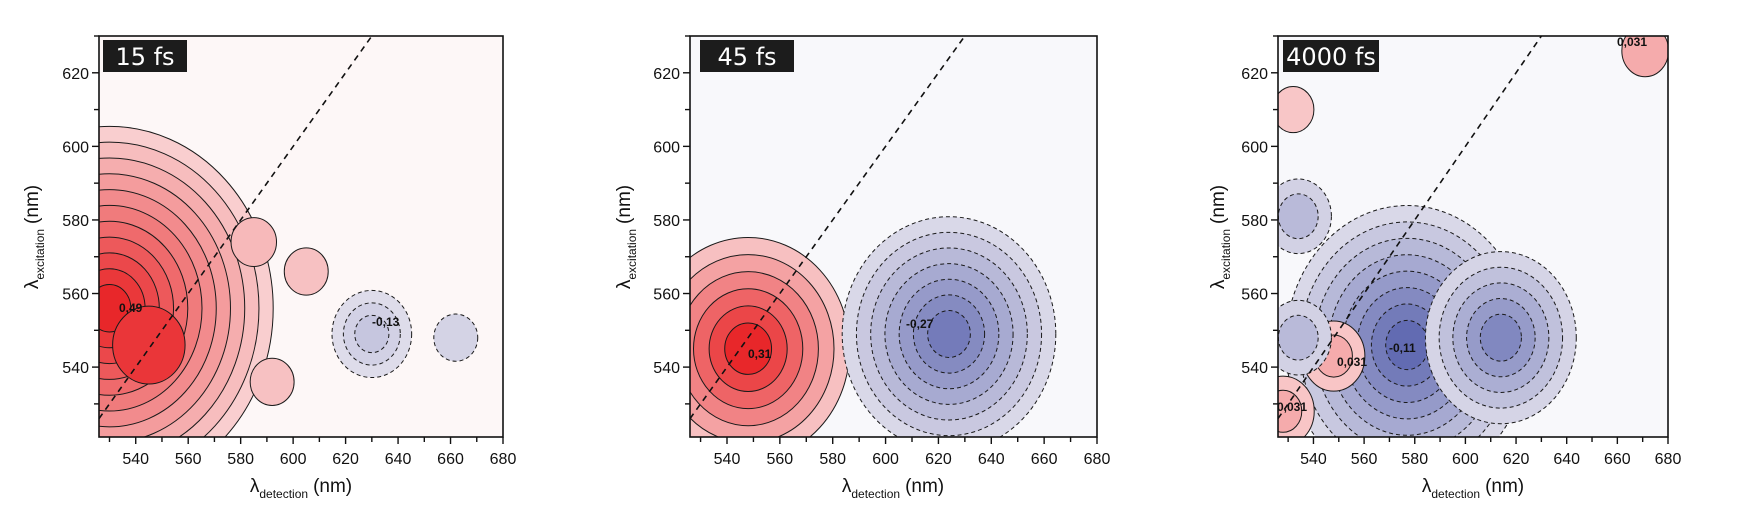 The height and width of the screenshot is (521, 1740). What do you see at coordinates (1632, 42) in the screenshot?
I see `peak-label-pos-top: 0,031` at bounding box center [1632, 42].